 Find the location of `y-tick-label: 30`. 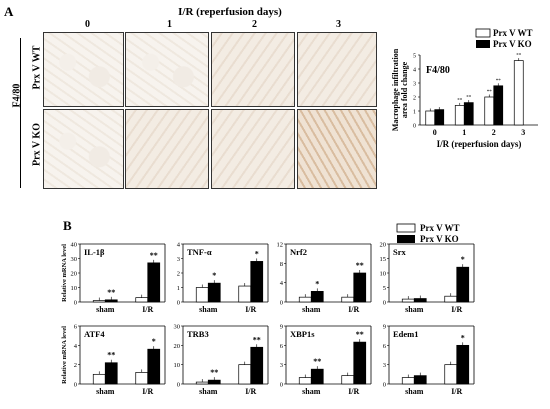

y-tick-label: 30 is located at coordinates (74, 259).